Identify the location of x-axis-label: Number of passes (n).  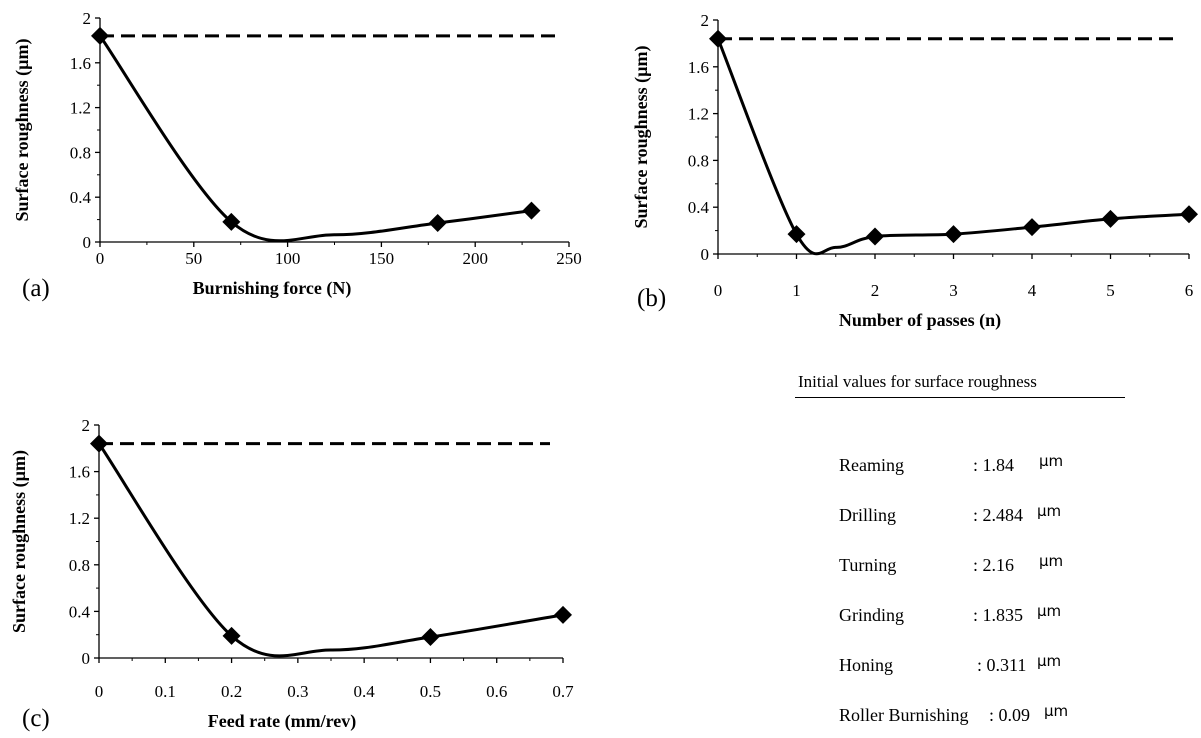
(920, 320).